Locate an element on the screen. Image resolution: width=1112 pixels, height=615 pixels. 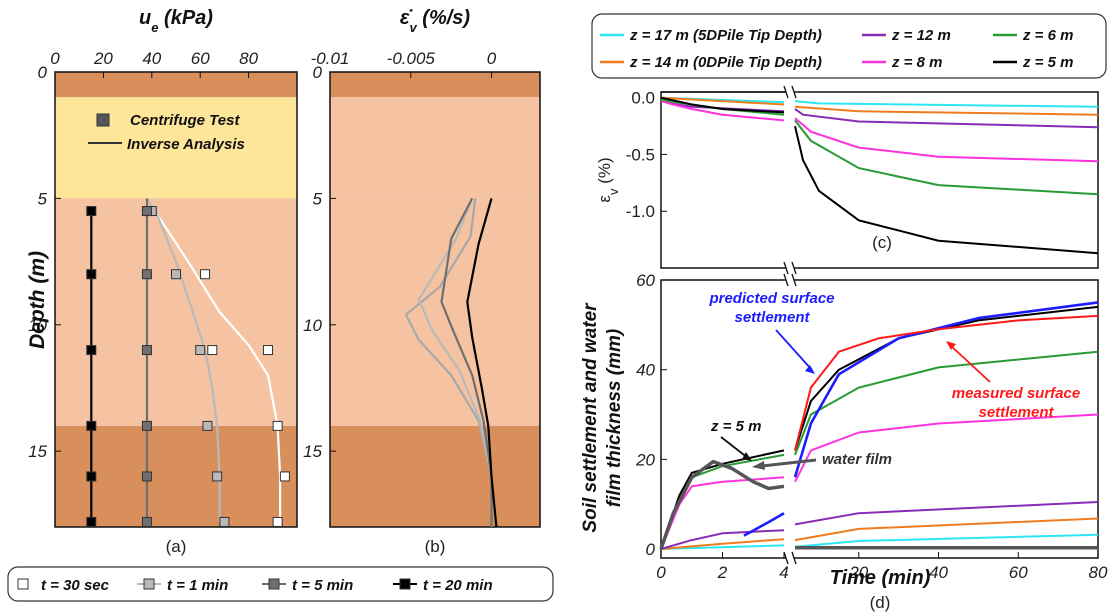
series-line-c-left-z14 is located at coordinates (722, 101).